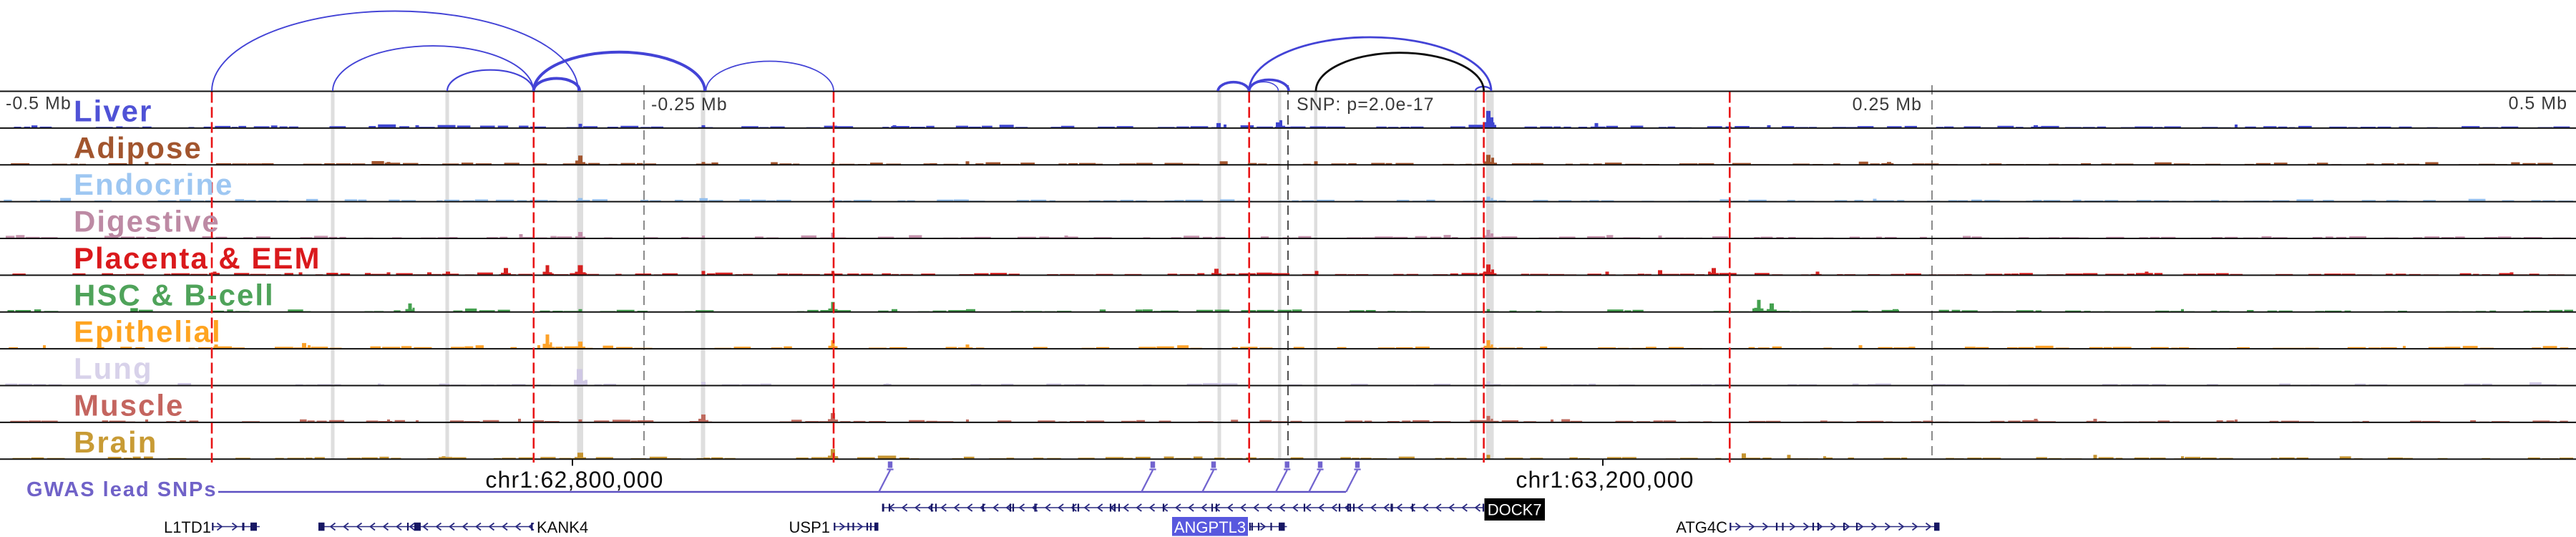  Describe the element at coordinates (2538, 104) in the screenshot. I see `svg-text: 0.5 Mb` at that location.